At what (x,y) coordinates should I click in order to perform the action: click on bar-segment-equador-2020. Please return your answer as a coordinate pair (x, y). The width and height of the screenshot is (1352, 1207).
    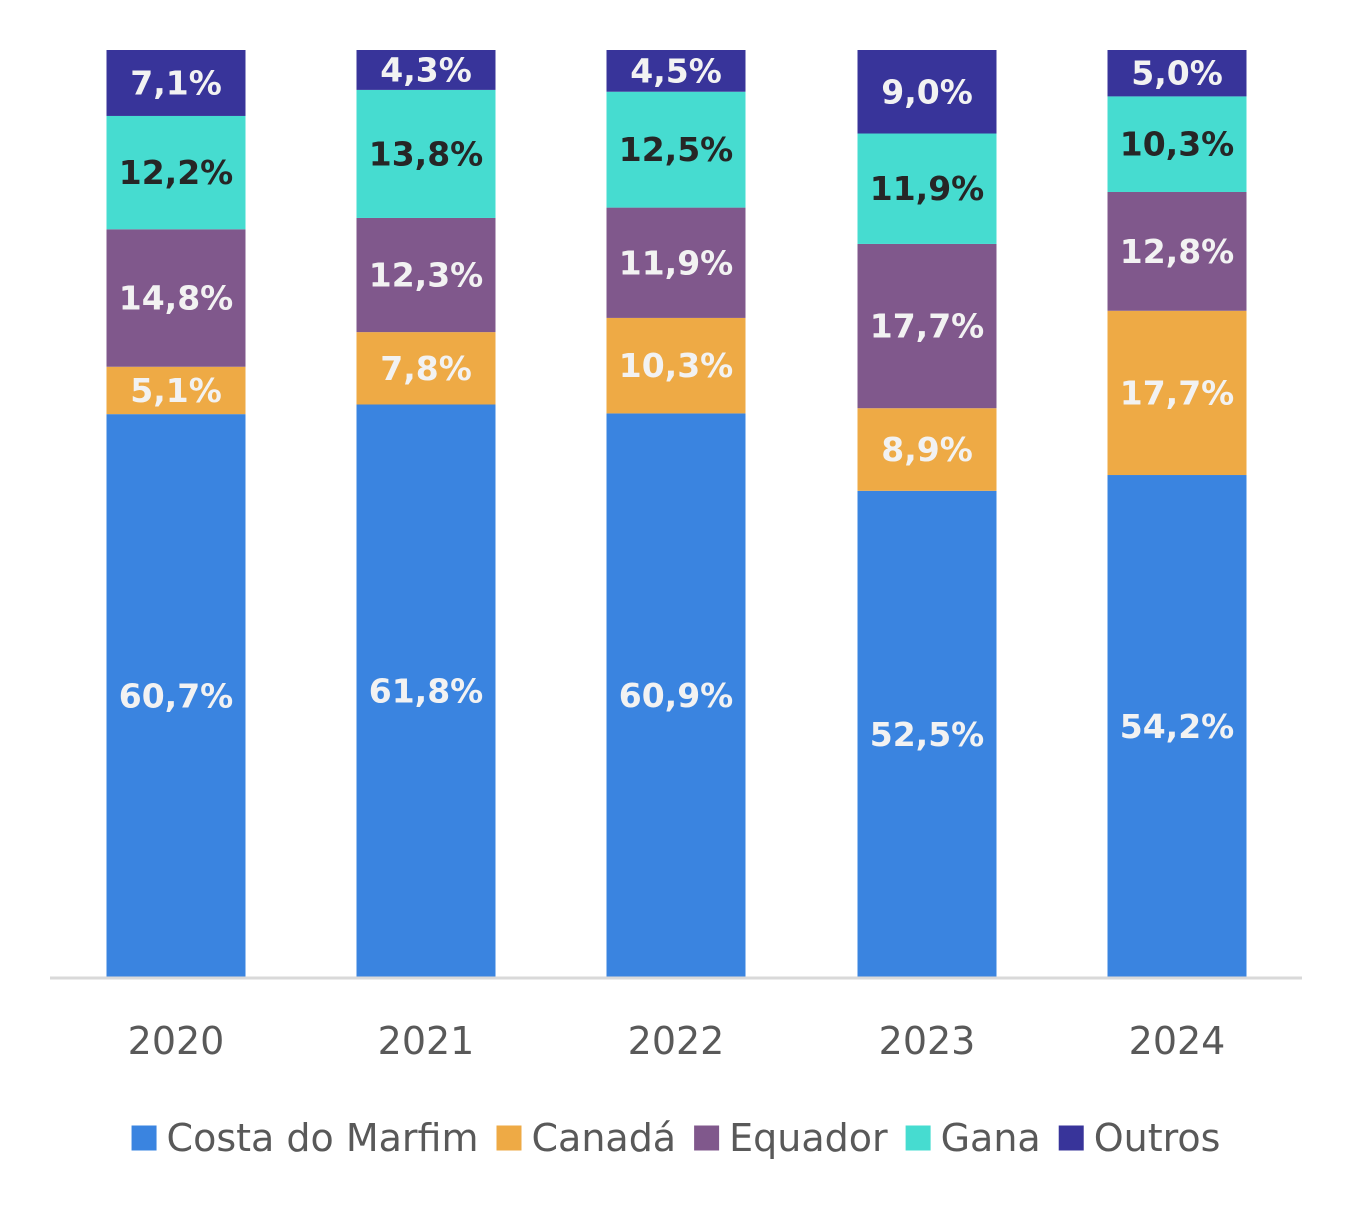
    Looking at the image, I should click on (176, 298).